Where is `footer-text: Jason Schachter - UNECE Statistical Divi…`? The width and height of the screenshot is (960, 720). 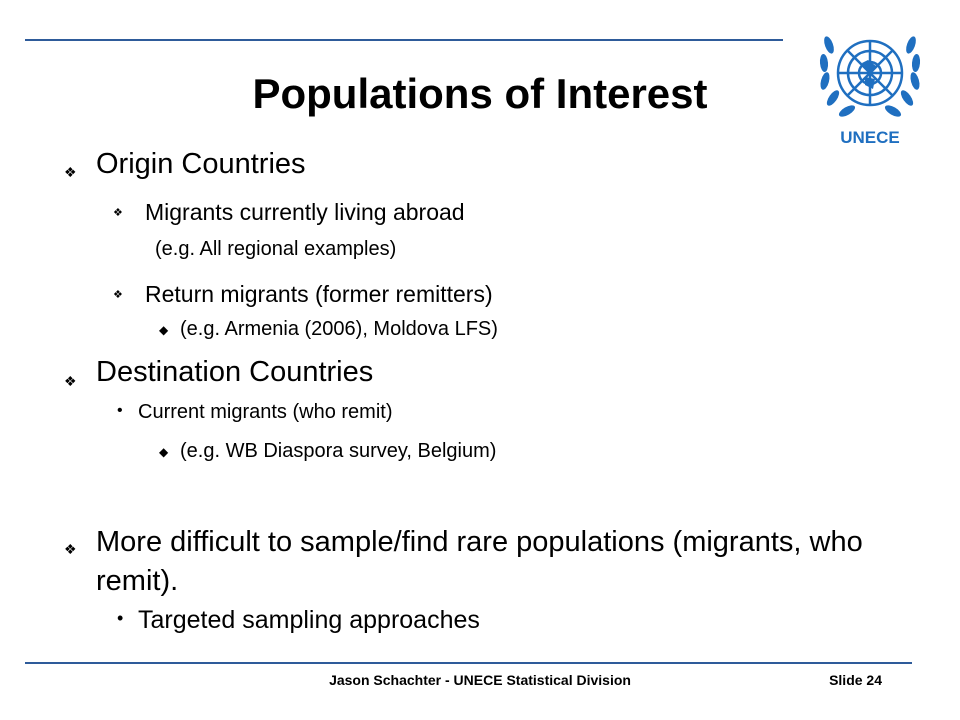
footer-text: Jason Schachter - UNECE Statistical Divi… is located at coordinates (480, 680).